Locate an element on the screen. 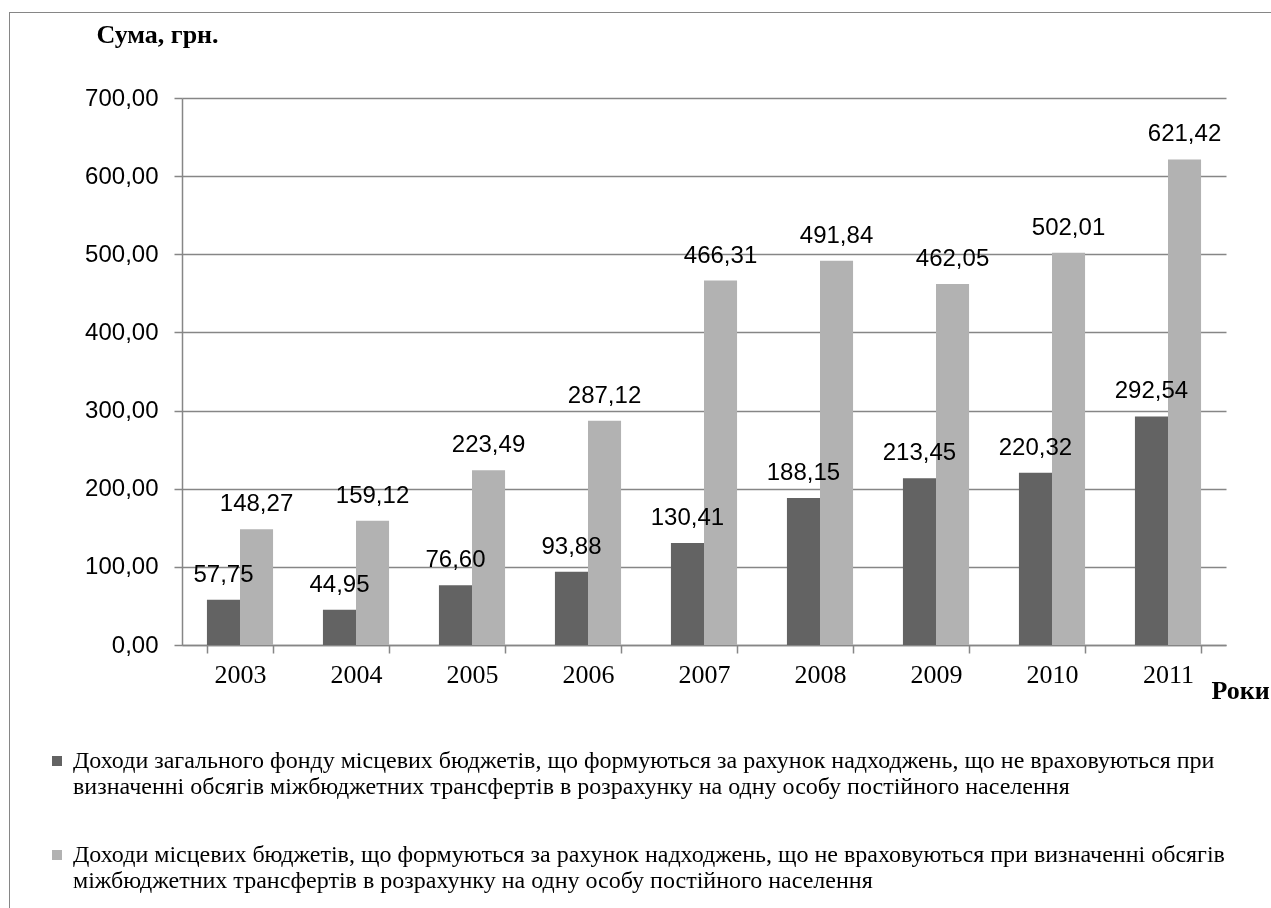 The image size is (1271, 908). data-label: 148,27 is located at coordinates (256, 503).